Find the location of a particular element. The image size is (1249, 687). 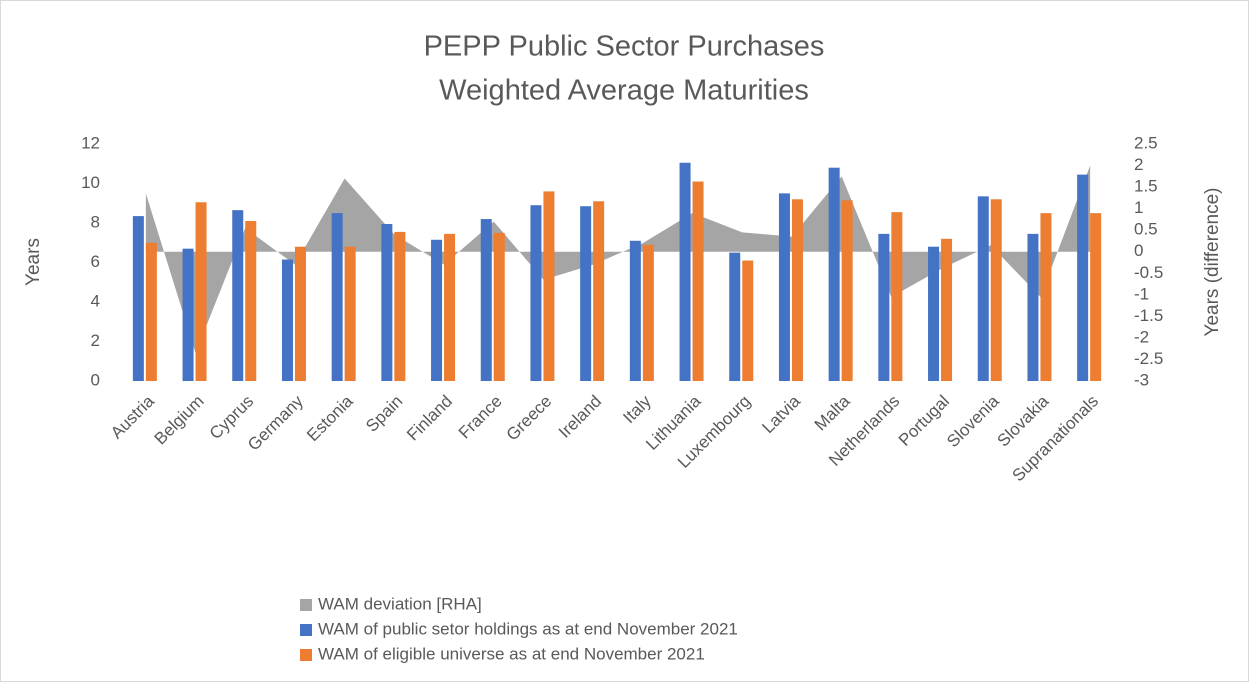

y2-tick-label: -2.5 is located at coordinates (1148, 358).